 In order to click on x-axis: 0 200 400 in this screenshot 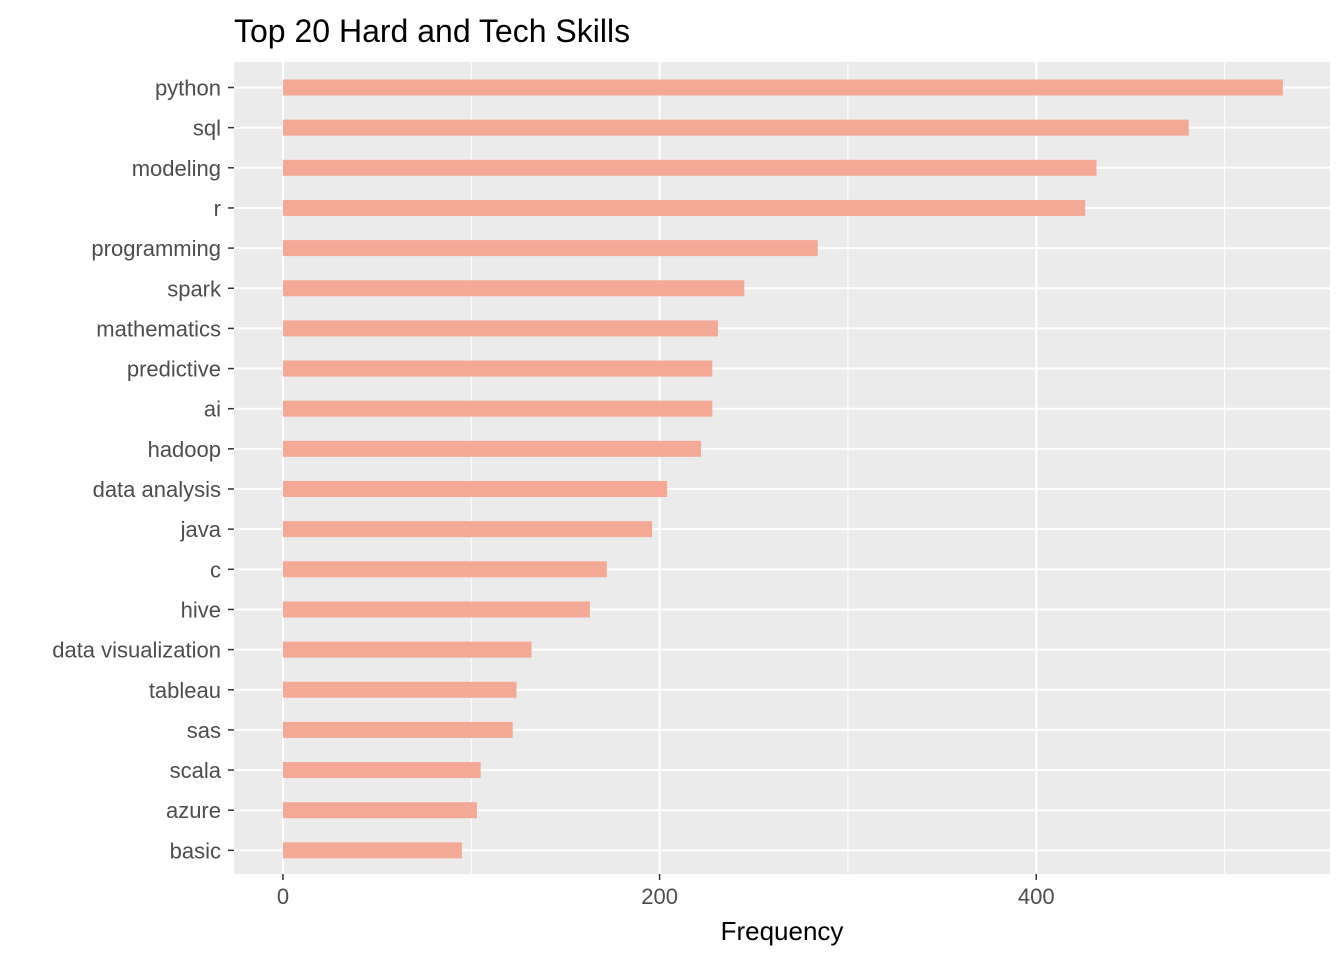, I will do `click(666, 891)`.